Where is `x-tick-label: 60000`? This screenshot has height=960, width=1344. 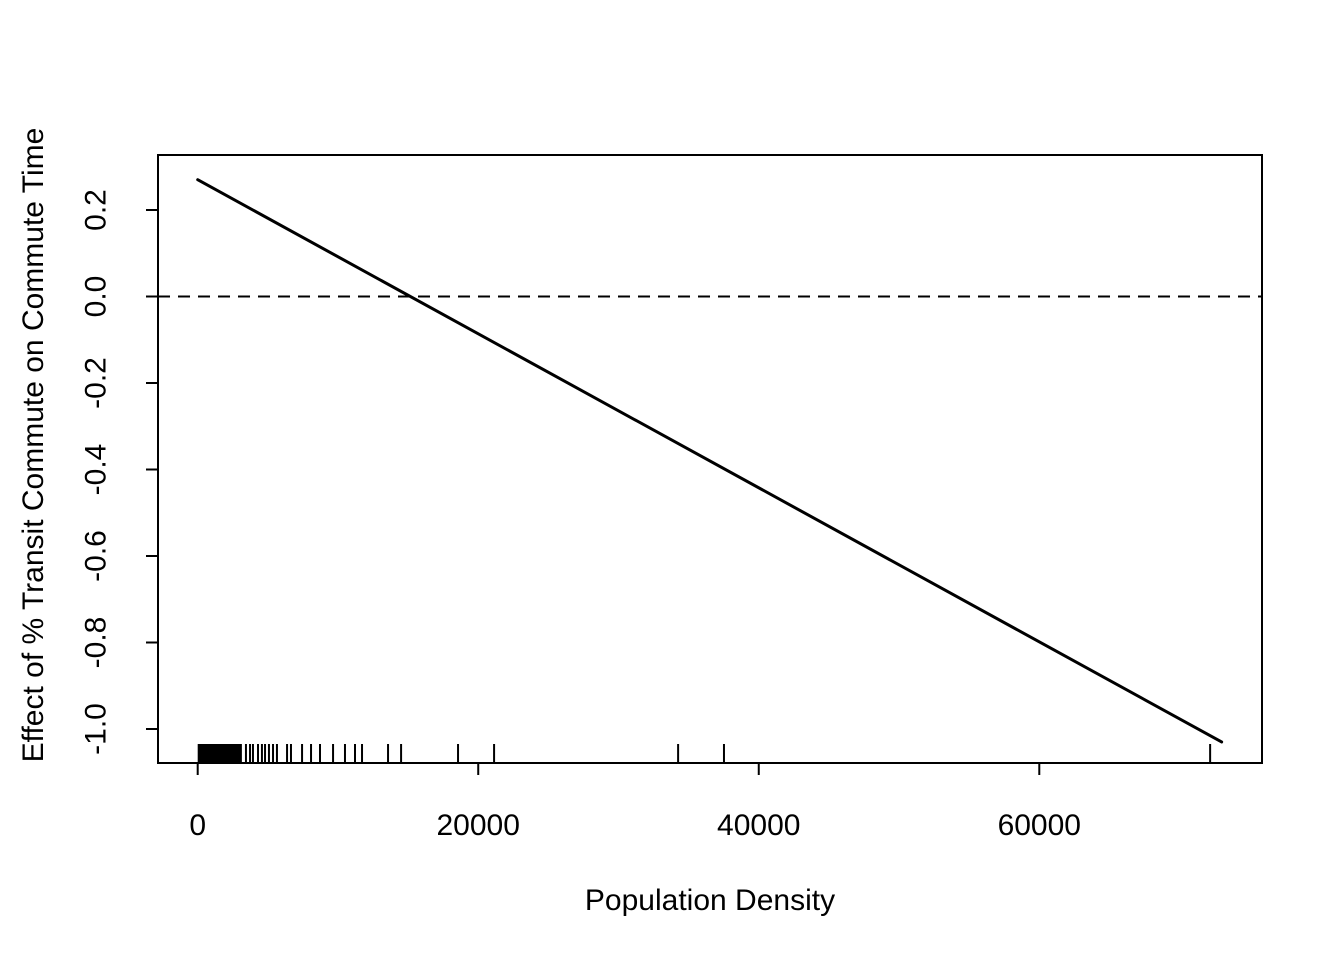
x-tick-label: 60000 is located at coordinates (1039, 825).